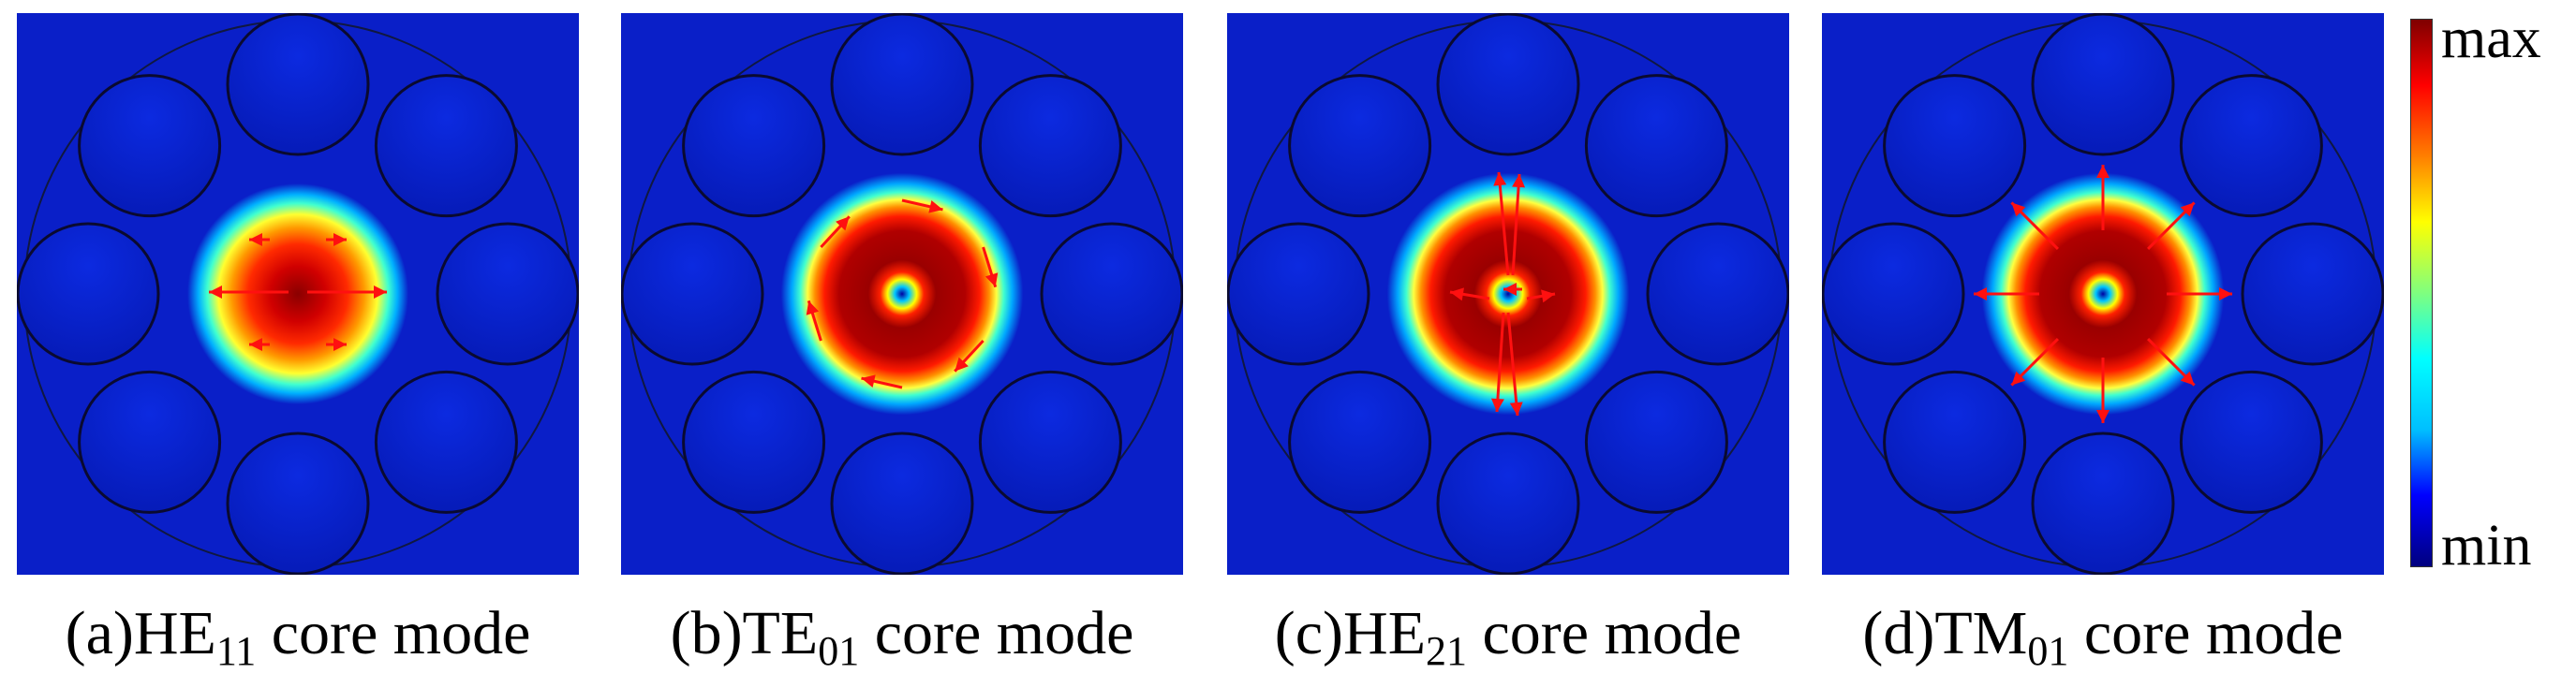 Image resolution: width=2576 pixels, height=688 pixels. I want to click on caption-c-prefix: (c)HE, so click(1351, 633).